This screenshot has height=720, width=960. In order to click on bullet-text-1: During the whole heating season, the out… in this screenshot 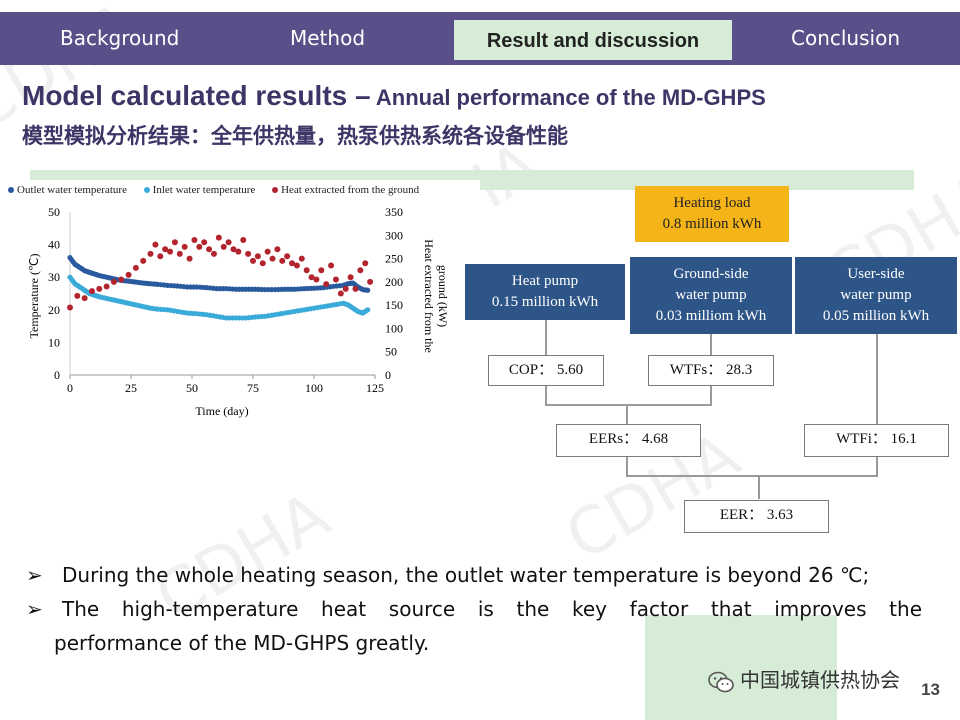, I will do `click(466, 575)`.